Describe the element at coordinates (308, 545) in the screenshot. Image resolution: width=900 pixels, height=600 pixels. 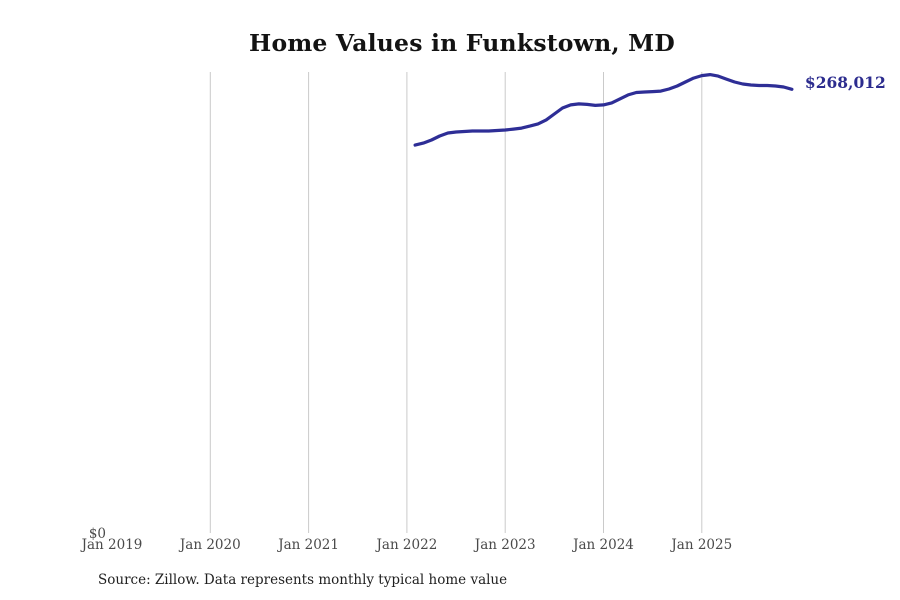
I see `x-axis-label: Jan 2021` at that location.